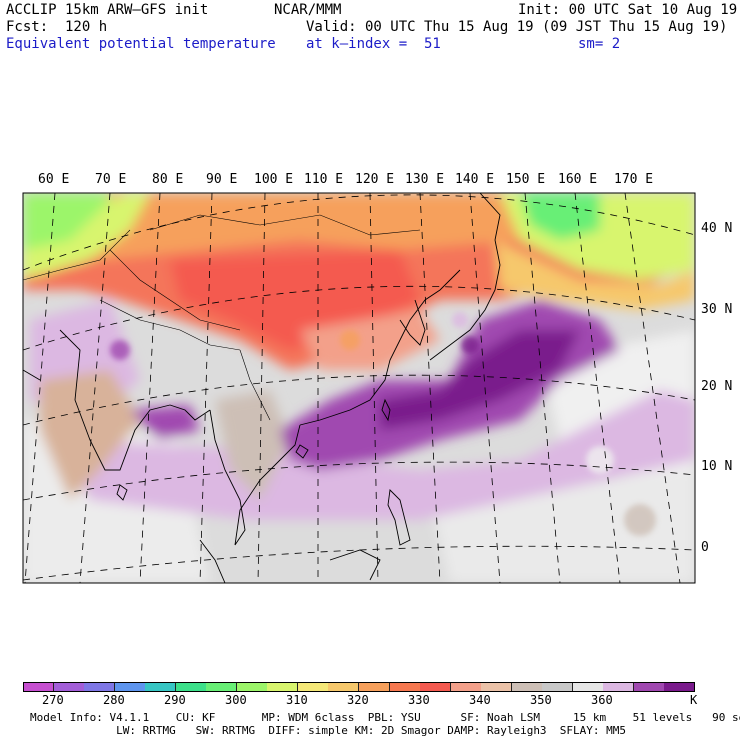  Describe the element at coordinates (297, 700) in the screenshot. I see `colorbar-label: 310` at that location.